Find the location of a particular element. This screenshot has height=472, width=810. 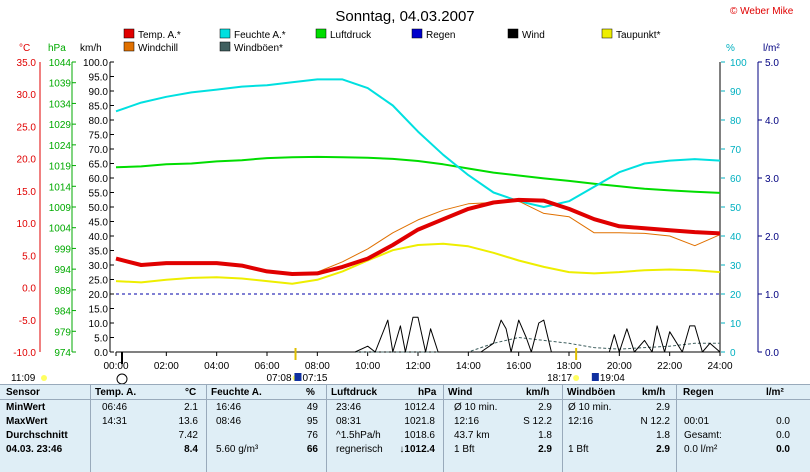

axis-tick-label: 55.0 is located at coordinates (99, 194).